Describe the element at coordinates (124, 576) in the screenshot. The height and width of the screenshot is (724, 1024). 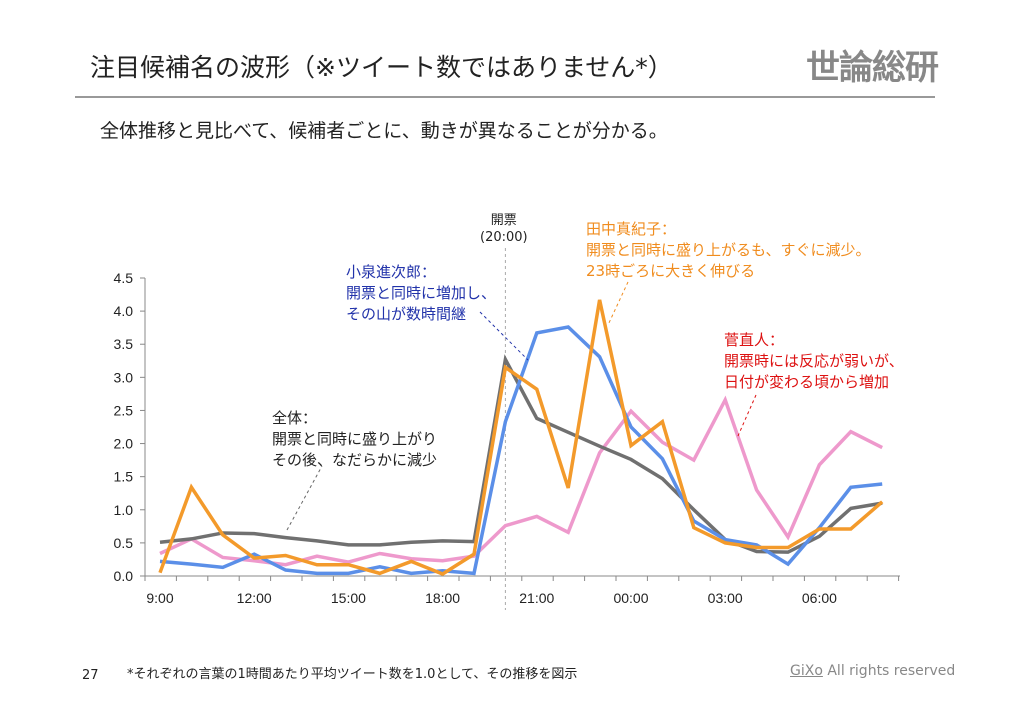
I see `y-tick-label: 0.0` at that location.